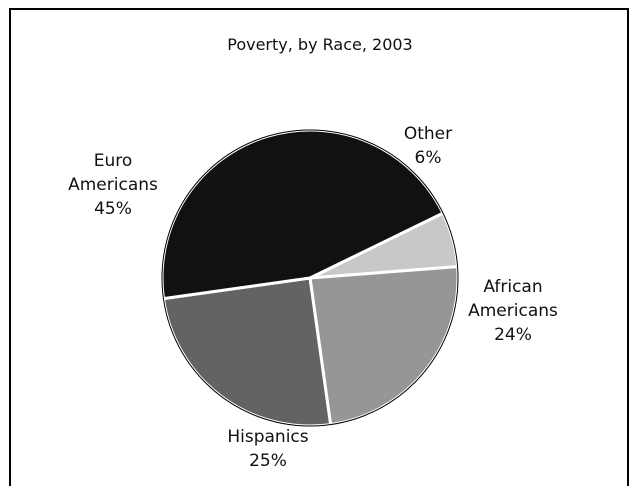 The height and width of the screenshot is (486, 640). I want to click on slice-category-label: Euro, so click(113, 161).